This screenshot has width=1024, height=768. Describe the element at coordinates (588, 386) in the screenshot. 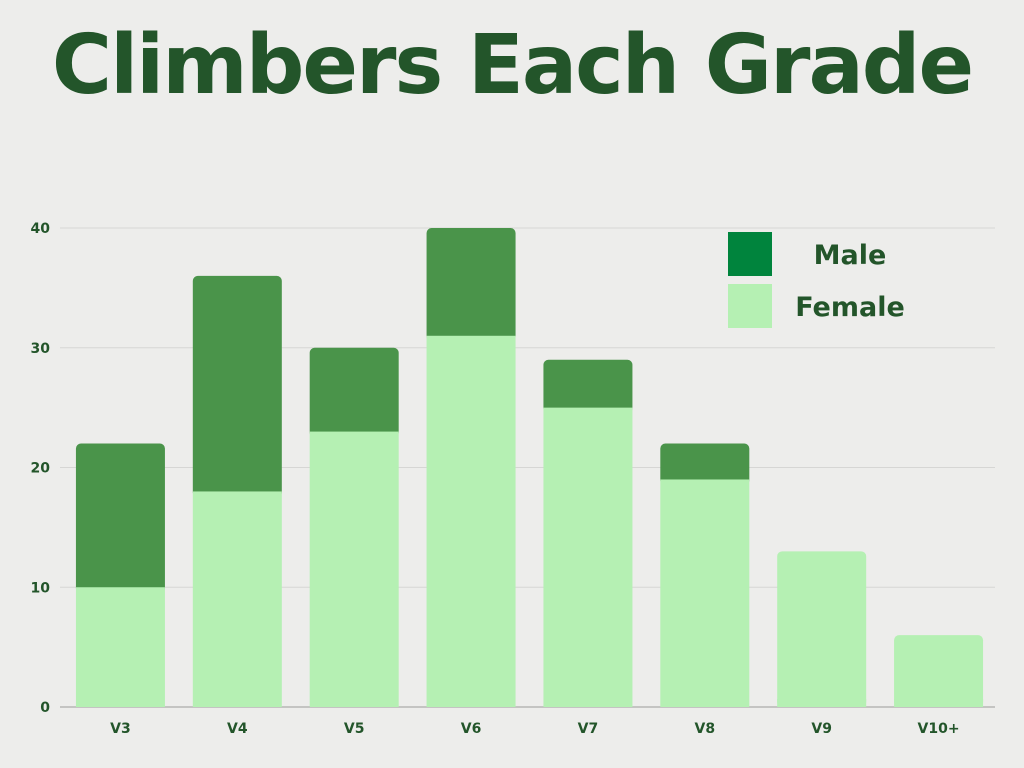

I see `bar-male-v7` at that location.